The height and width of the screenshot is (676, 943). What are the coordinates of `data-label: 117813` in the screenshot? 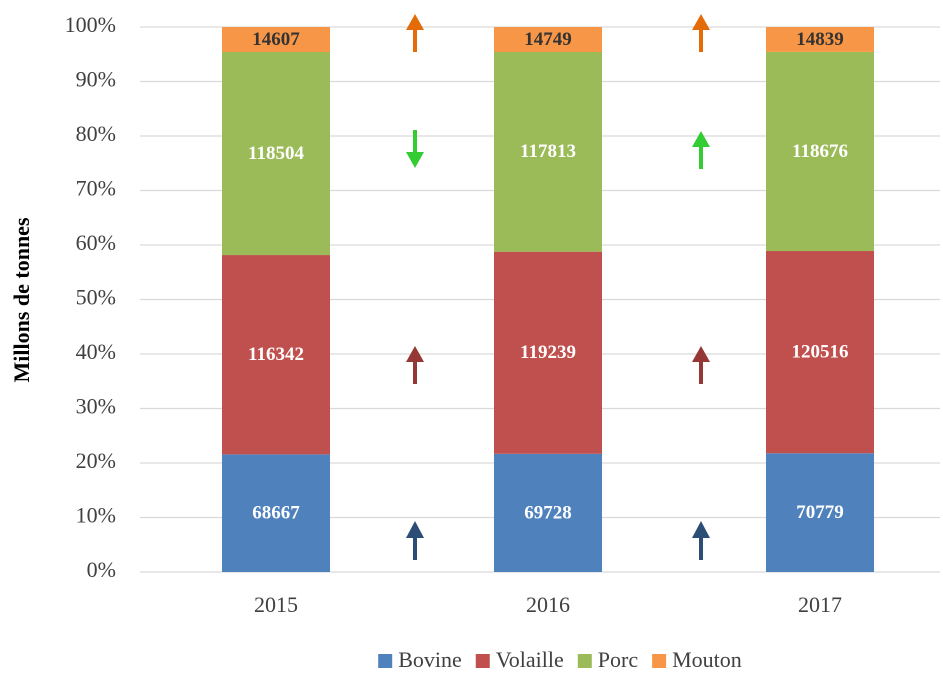 It's located at (548, 151).